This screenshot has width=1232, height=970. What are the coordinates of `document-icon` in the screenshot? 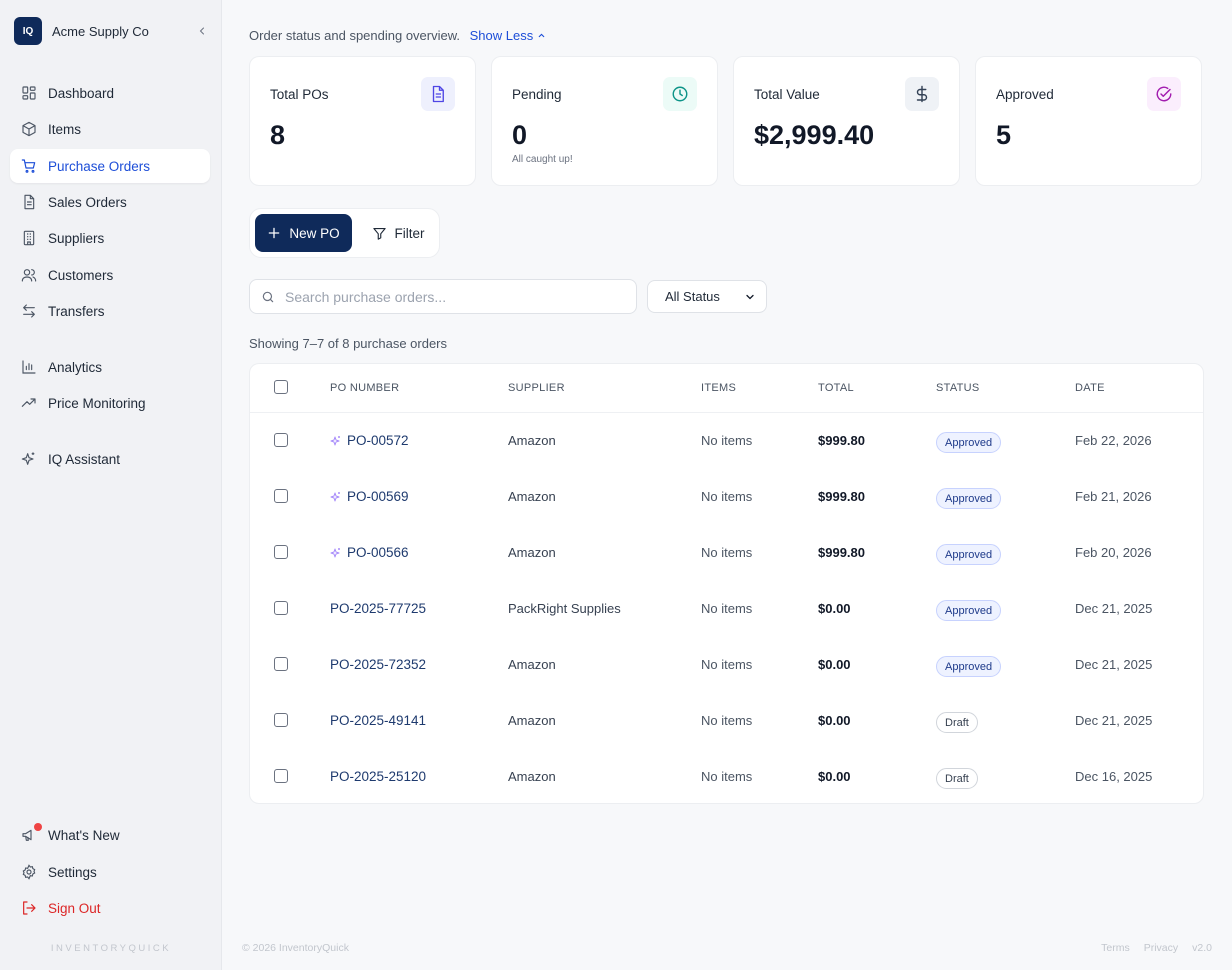 It's located at (29, 202).